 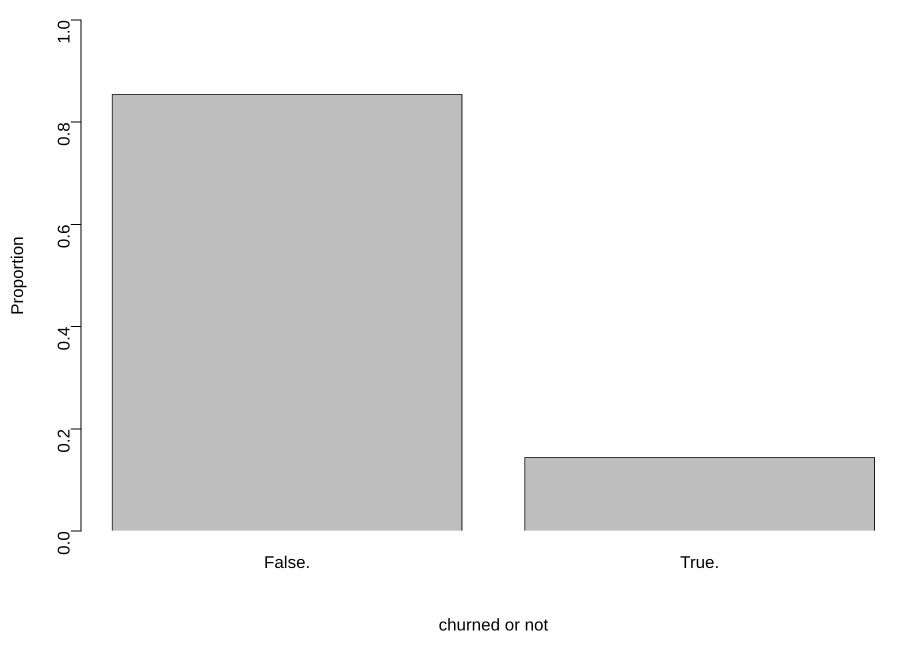 I want to click on y-tick-label: 0.6, so click(x=64, y=236).